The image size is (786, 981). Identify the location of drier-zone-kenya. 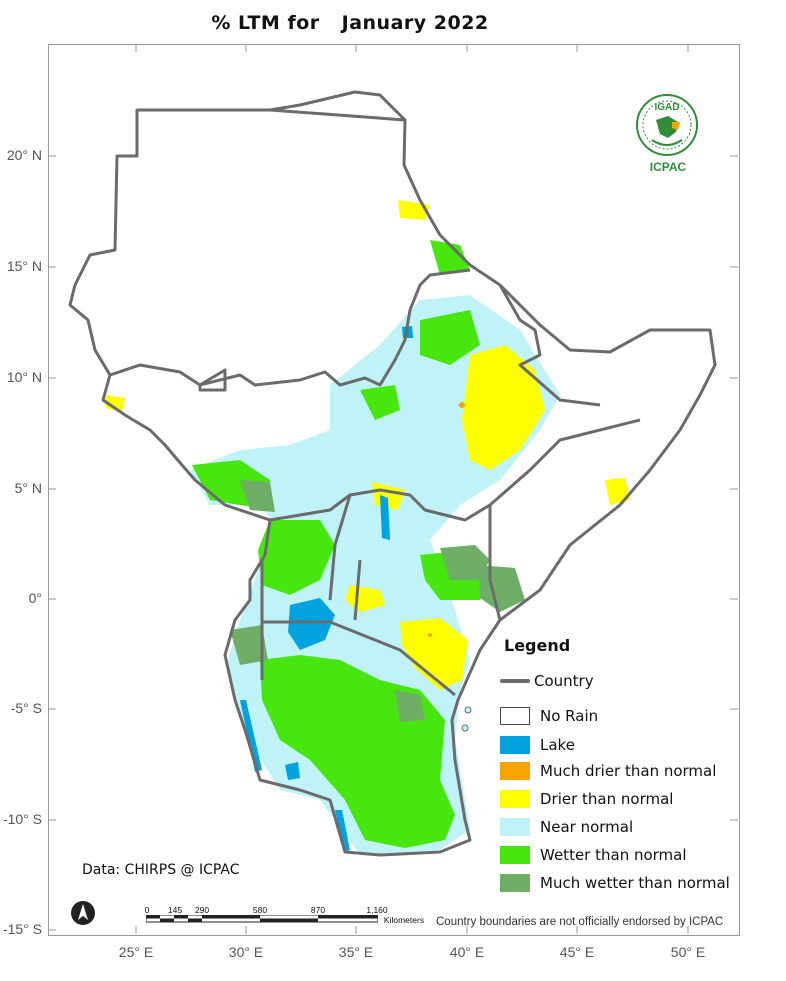
(434, 654).